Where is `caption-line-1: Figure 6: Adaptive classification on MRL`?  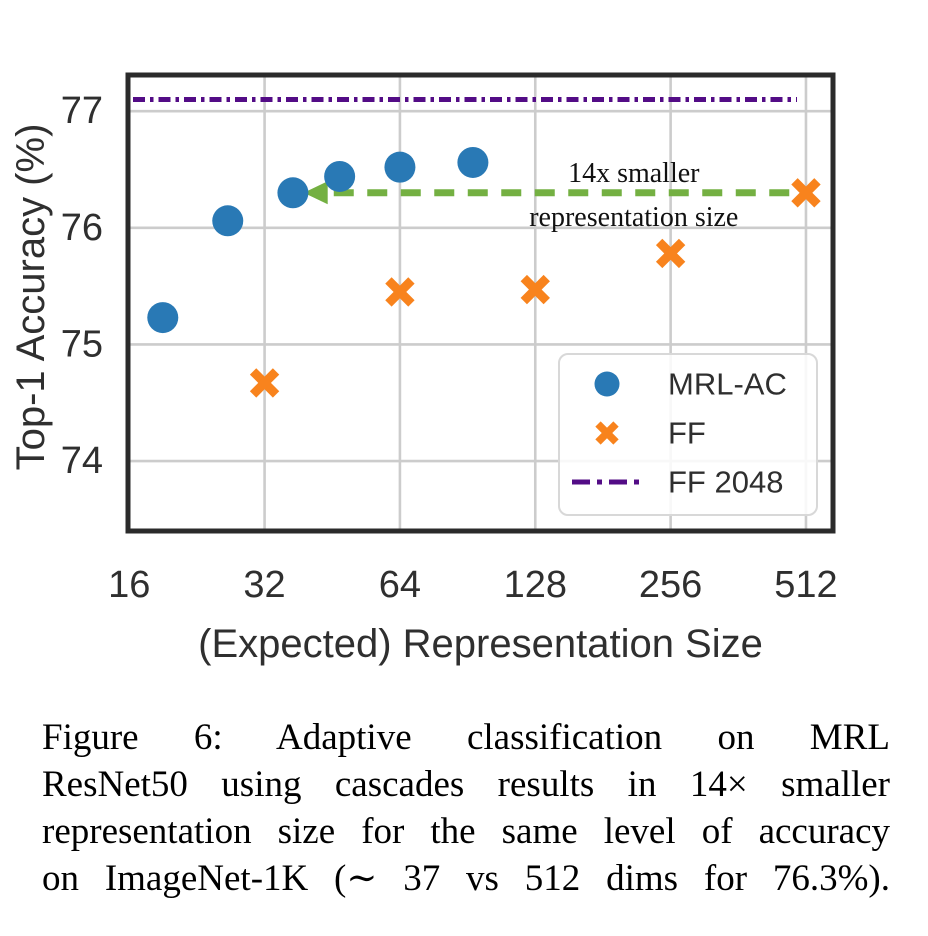 caption-line-1: Figure 6: Adaptive classification on MRL is located at coordinates (466, 737).